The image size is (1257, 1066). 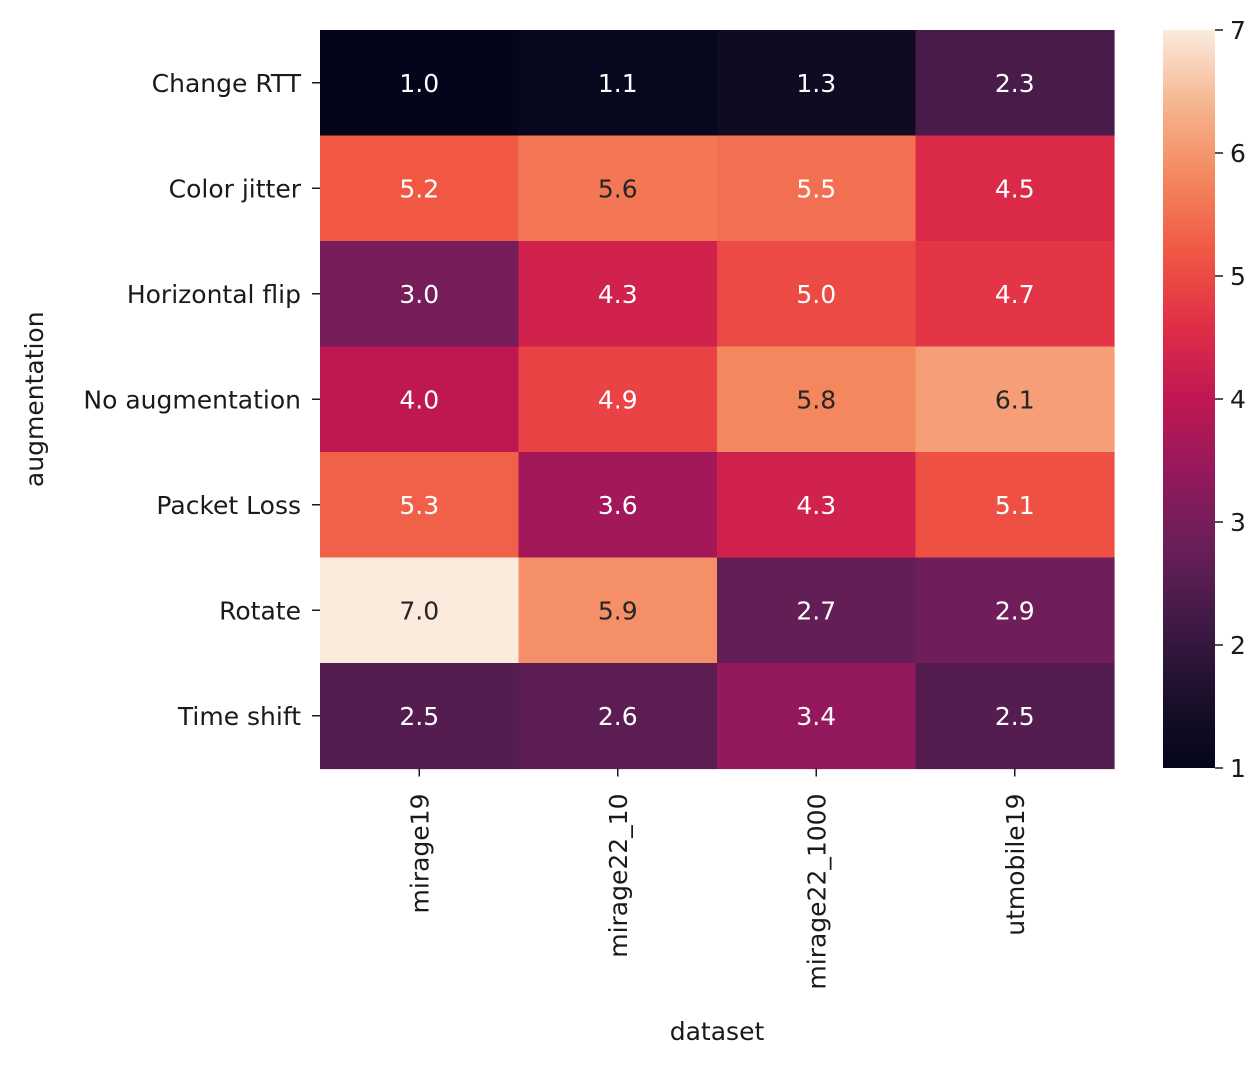 I want to click on x-tick-label: mirage22_10, so click(x=618, y=876).